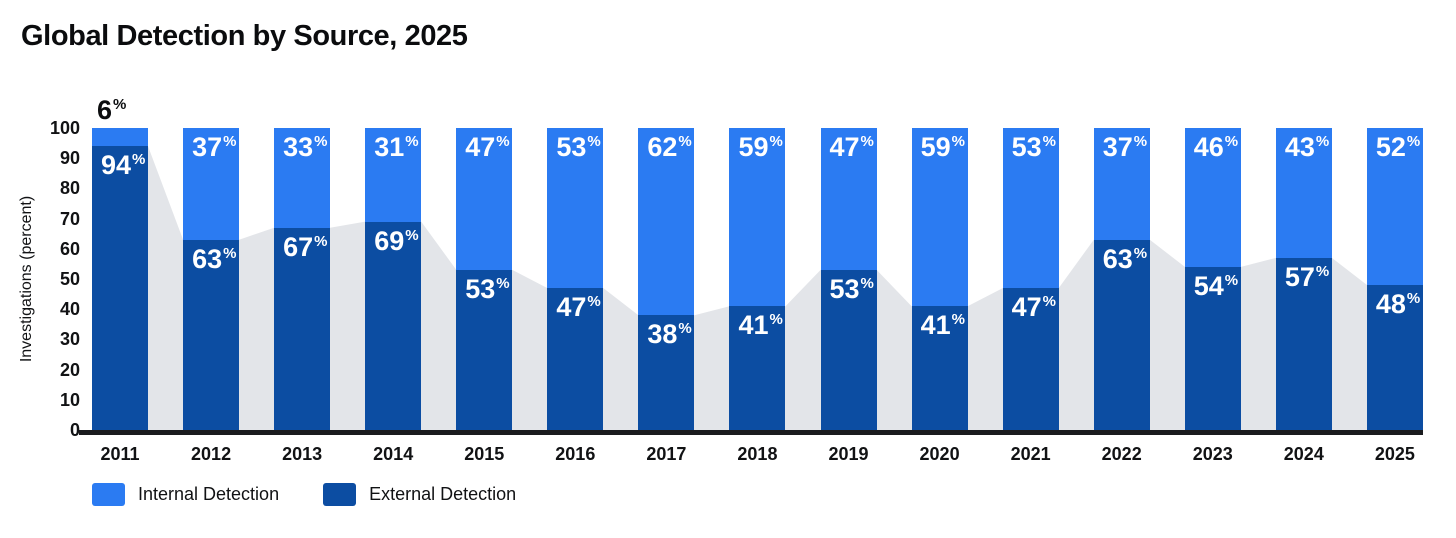  I want to click on bar-segment-internal-2014: 31%, so click(393, 175).